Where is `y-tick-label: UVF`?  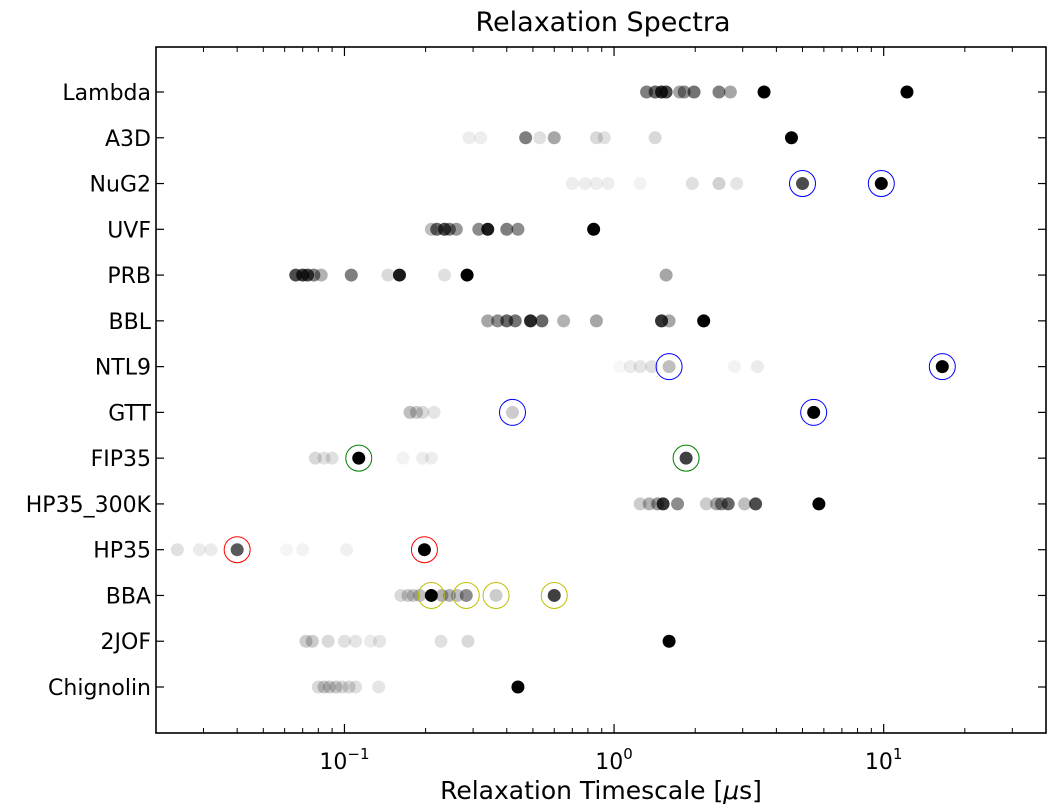
y-tick-label: UVF is located at coordinates (129, 230).